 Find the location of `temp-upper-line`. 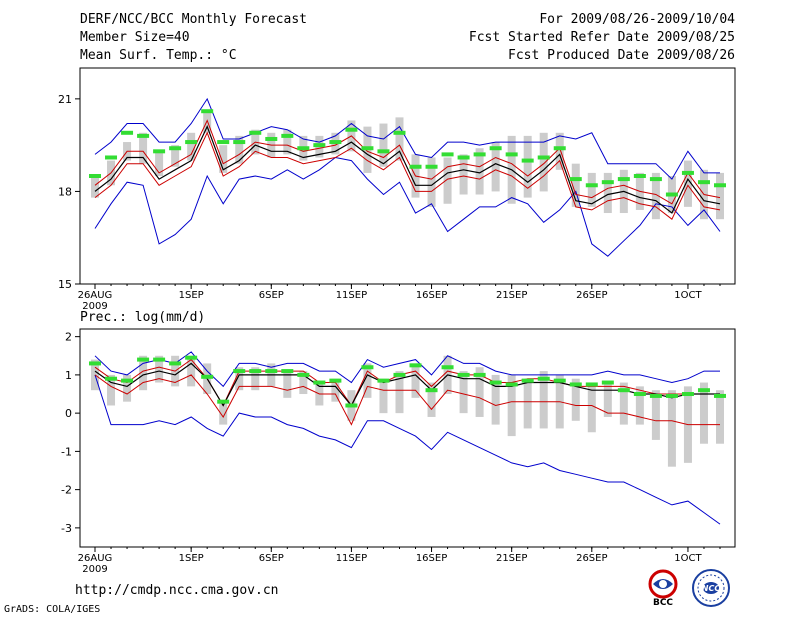

temp-upper-line is located at coordinates (407, 162).